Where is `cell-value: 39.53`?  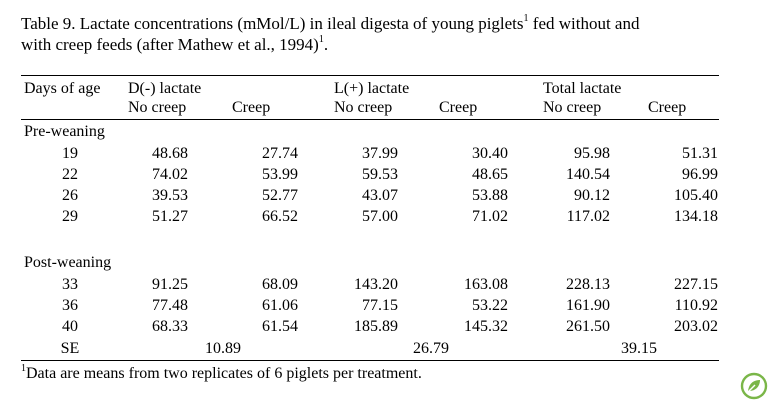 cell-value: 39.53 is located at coordinates (170, 195).